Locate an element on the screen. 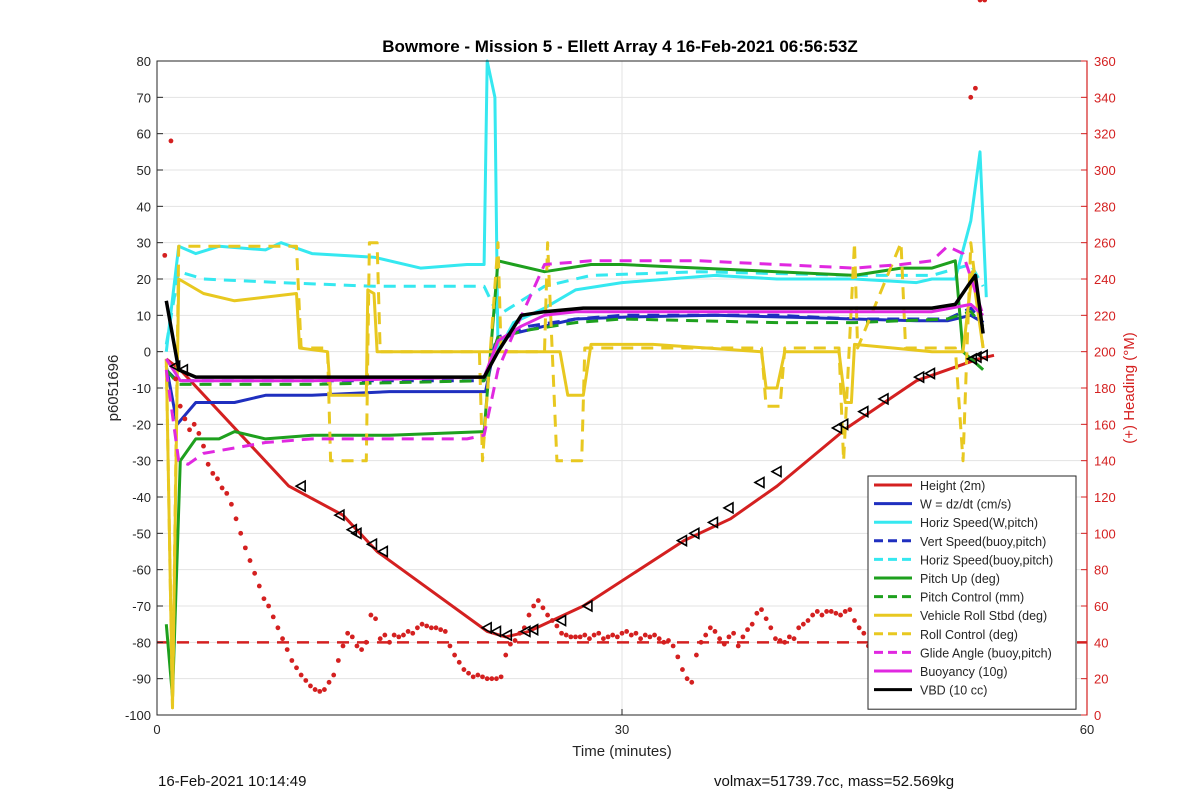 This screenshot has width=1200, height=804. y-tick-label: -90 is located at coordinates (141, 679).